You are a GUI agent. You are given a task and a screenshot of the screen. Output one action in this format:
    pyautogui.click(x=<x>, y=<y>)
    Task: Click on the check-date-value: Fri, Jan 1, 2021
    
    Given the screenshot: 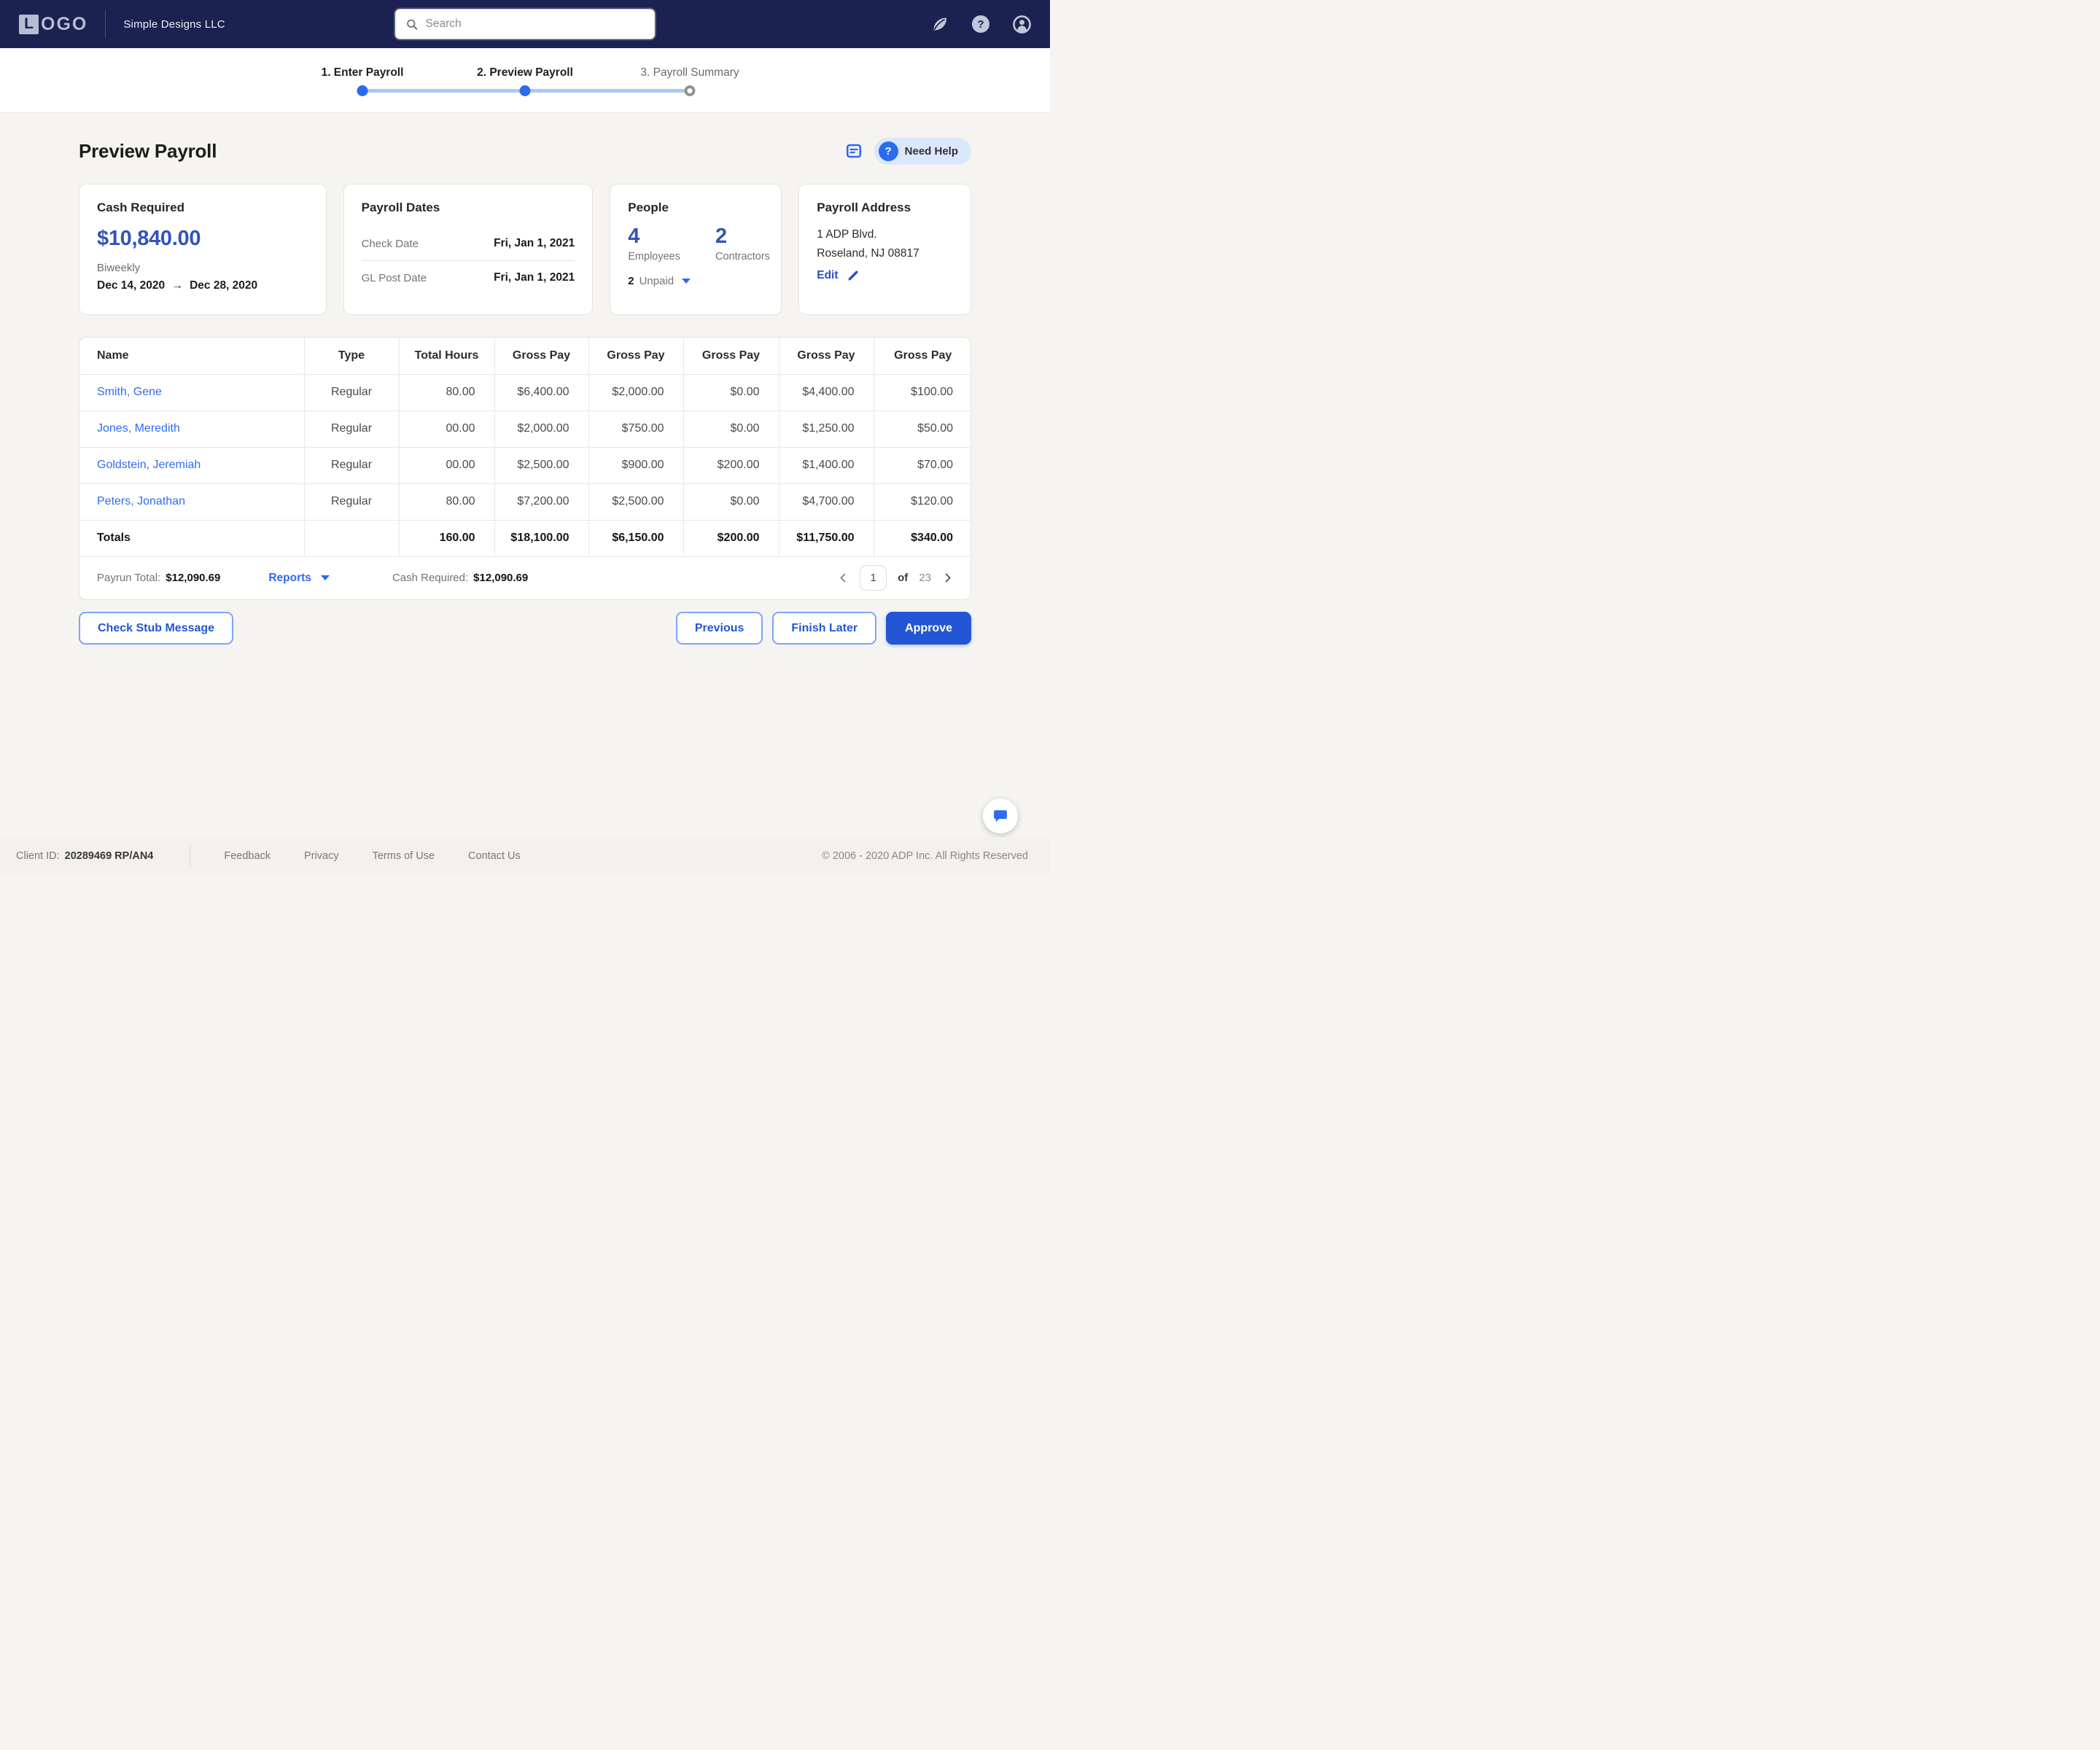 What is the action you would take?
    pyautogui.click(x=534, y=243)
    